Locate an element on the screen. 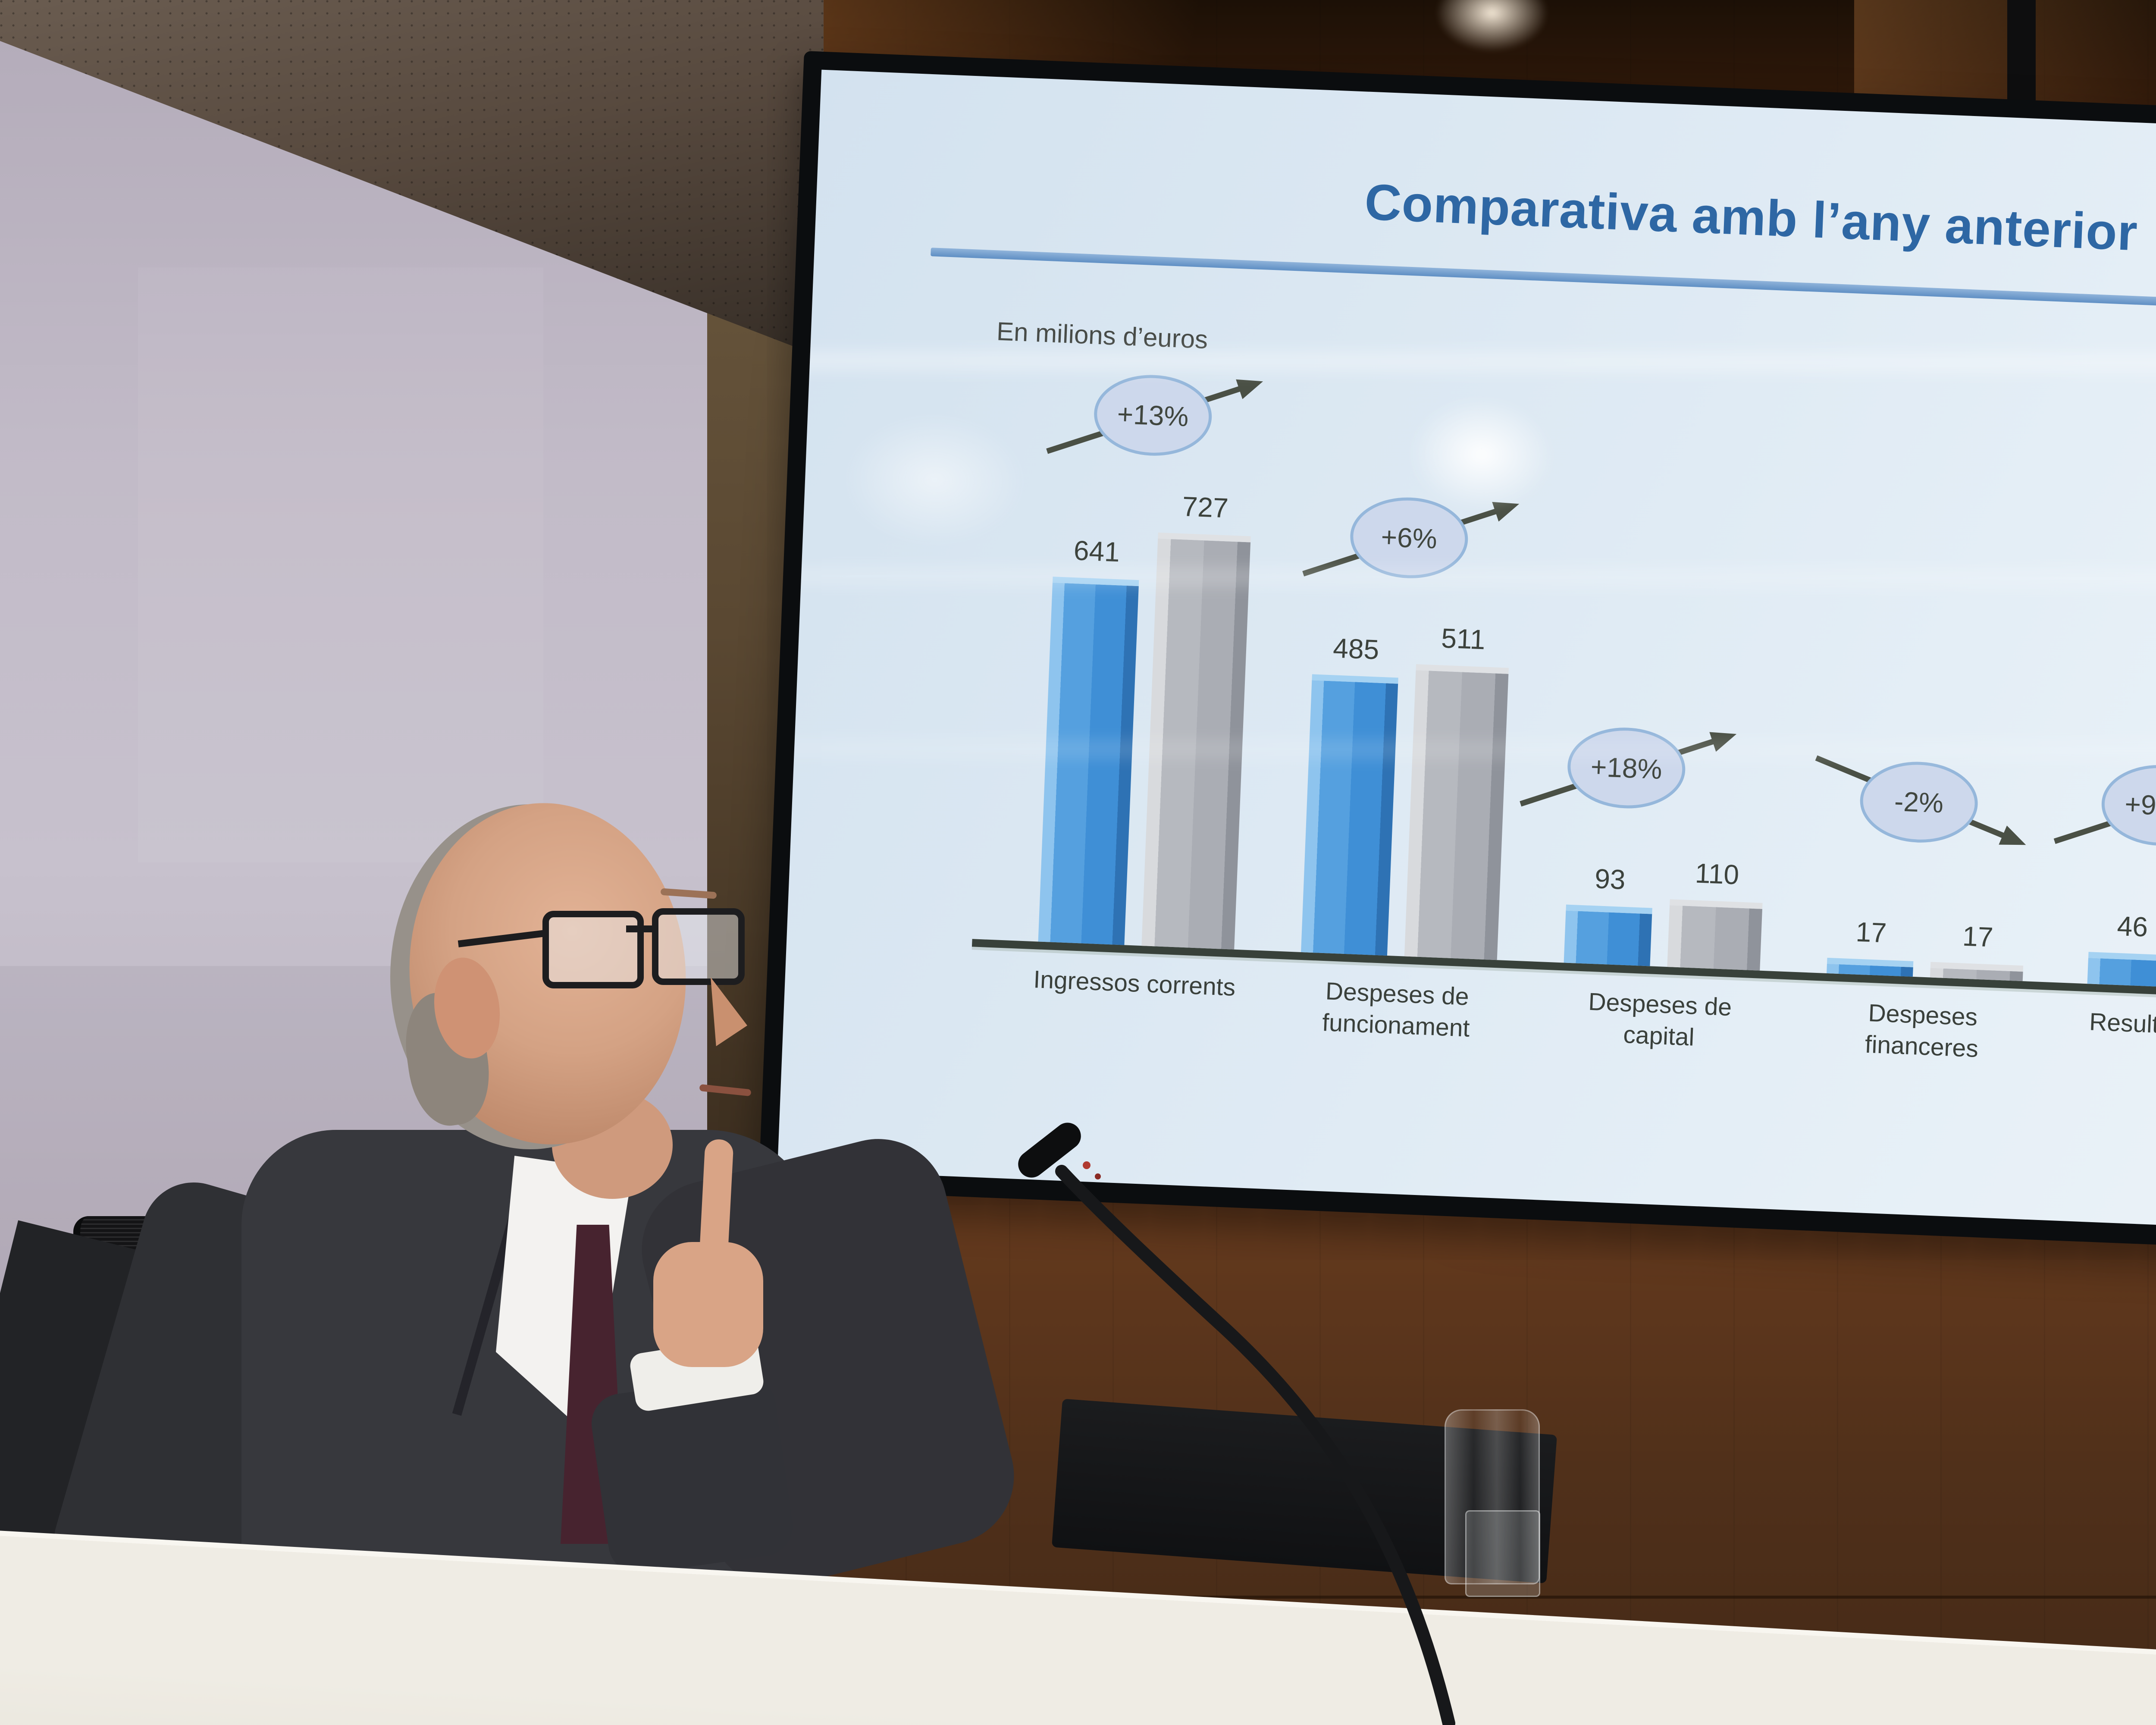 This screenshot has width=2156, height=1725. trend-down-arrow-icon is located at coordinates (1920, 800).